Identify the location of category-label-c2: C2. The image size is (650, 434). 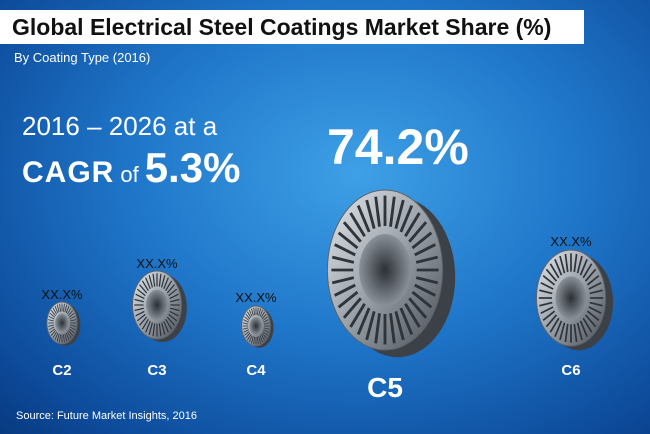
(62, 370).